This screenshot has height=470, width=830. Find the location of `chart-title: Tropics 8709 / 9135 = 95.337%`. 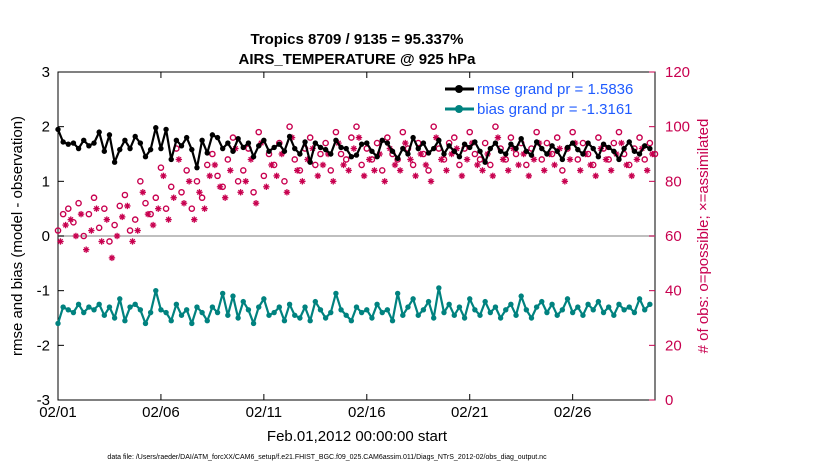

chart-title: Tropics 8709 / 9135 = 95.337% is located at coordinates (356, 39).